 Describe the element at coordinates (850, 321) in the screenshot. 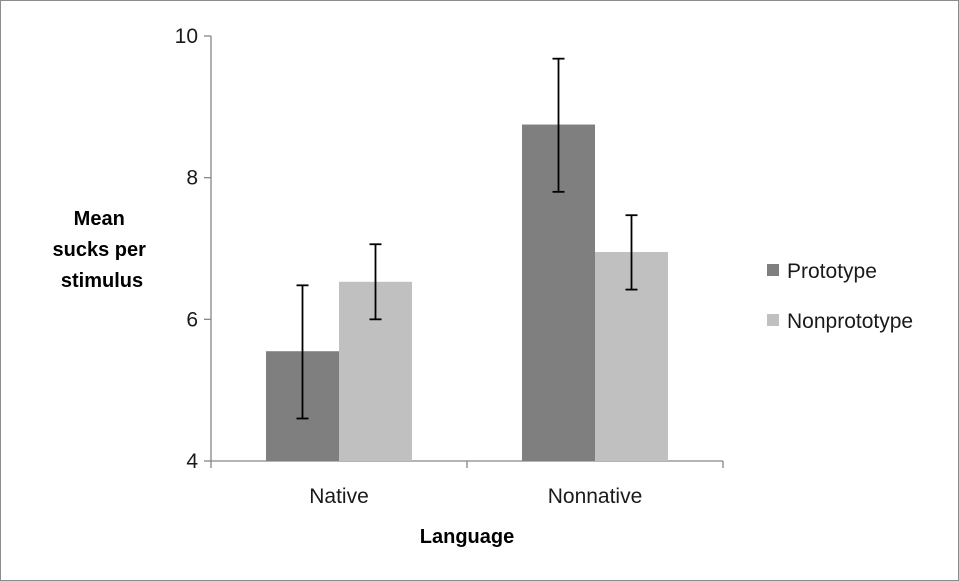

I see `legend-label-nonprototype: Nonprototype` at that location.